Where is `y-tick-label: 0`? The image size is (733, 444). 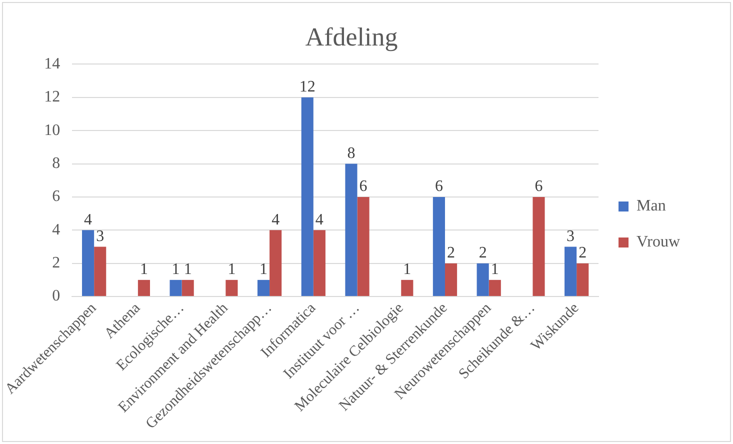
y-tick-label: 0 is located at coordinates (56, 296).